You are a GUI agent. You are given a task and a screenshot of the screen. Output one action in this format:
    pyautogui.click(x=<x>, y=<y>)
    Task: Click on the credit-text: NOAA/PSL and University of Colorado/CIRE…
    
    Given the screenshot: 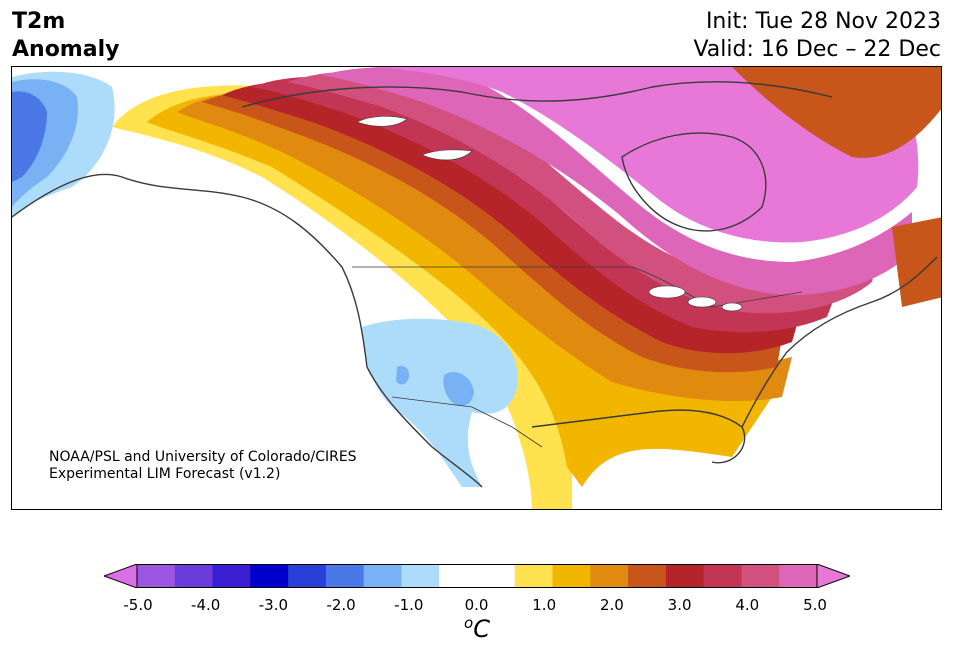 What is the action you would take?
    pyautogui.click(x=203, y=466)
    